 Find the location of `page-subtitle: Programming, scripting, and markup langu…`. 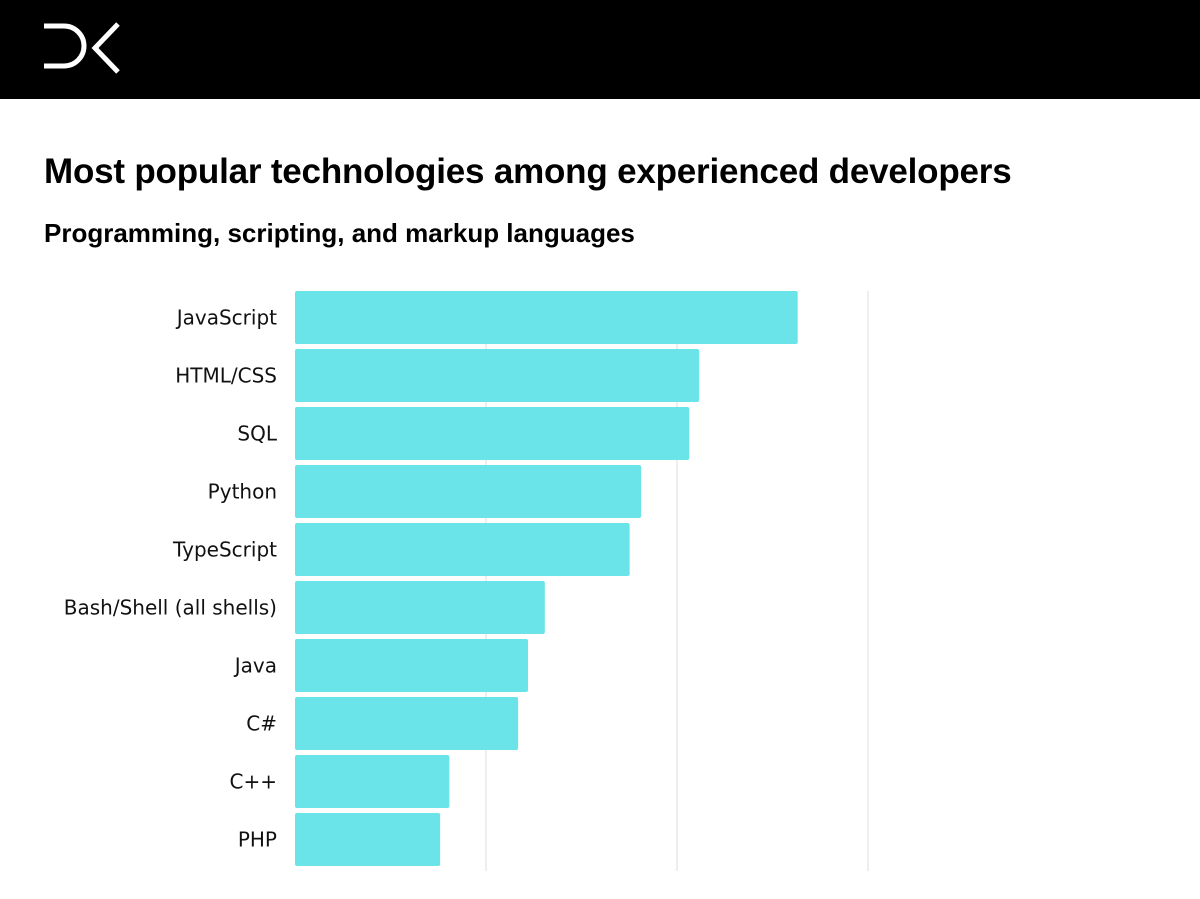

page-subtitle: Programming, scripting, and markup langu… is located at coordinates (339, 233).